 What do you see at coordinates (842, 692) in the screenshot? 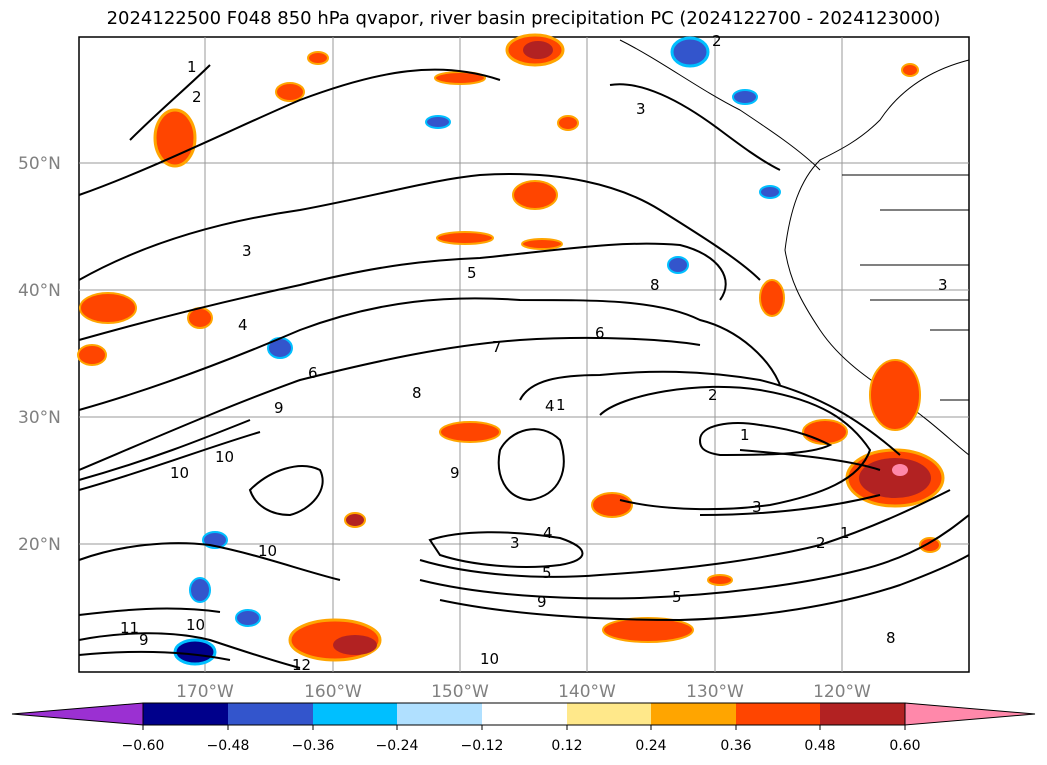
I see `lon-label: 120°W` at bounding box center [842, 692].